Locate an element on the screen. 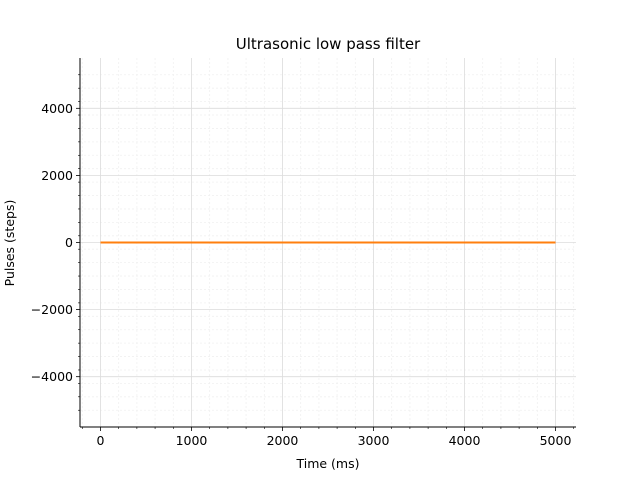 This screenshot has width=640, height=480. x-axis-label: Time (ms) is located at coordinates (327, 463).